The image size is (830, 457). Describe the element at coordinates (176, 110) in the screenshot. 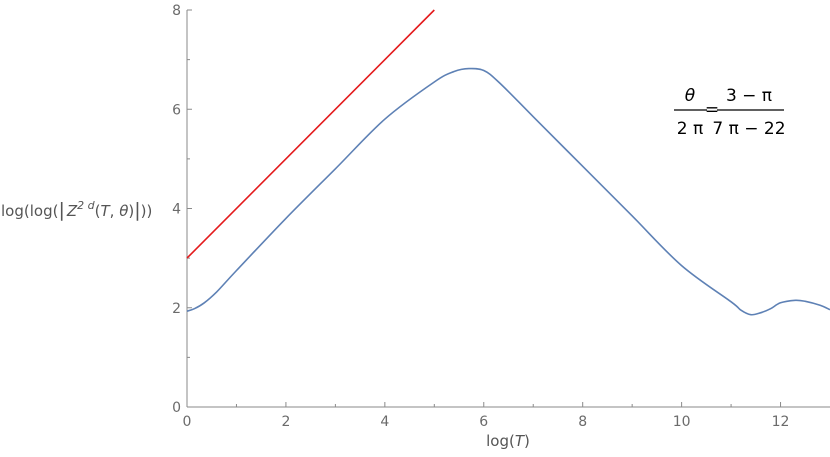

I see `y-tick-label: 6` at that location.